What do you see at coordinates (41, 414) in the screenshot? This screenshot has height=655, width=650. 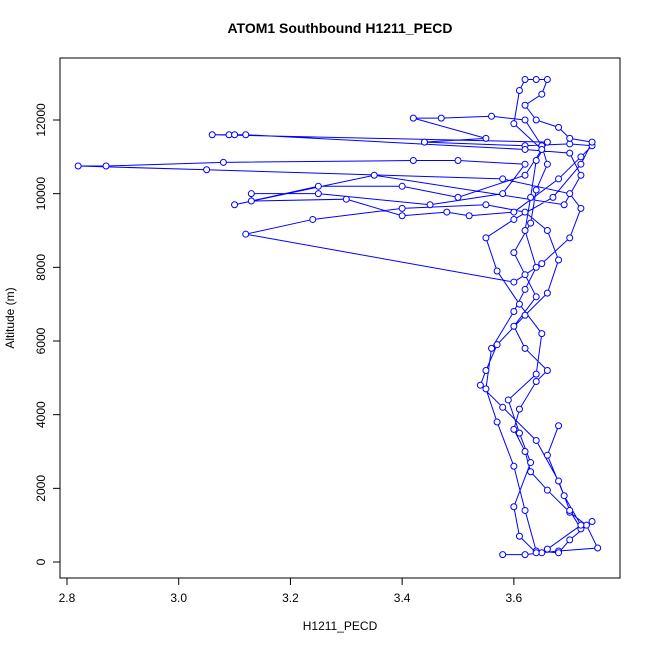 I see `y-tick-label: 4000` at bounding box center [41, 414].